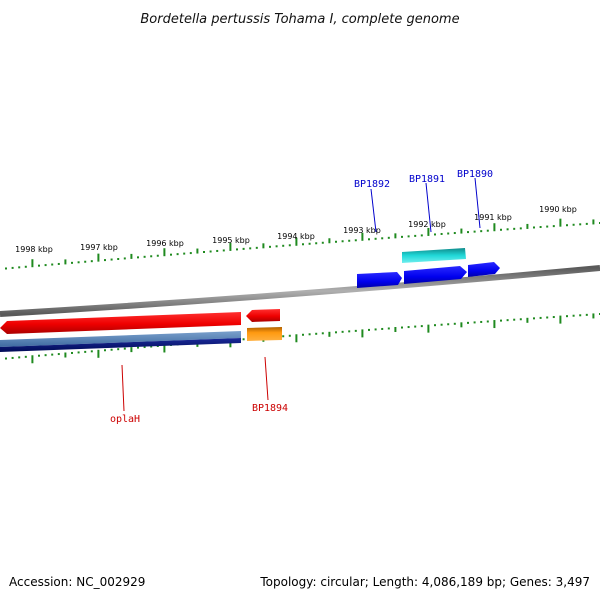 The image size is (600, 600). Describe the element at coordinates (379, 280) in the screenshot. I see `BP1892-cds-arrow` at that location.